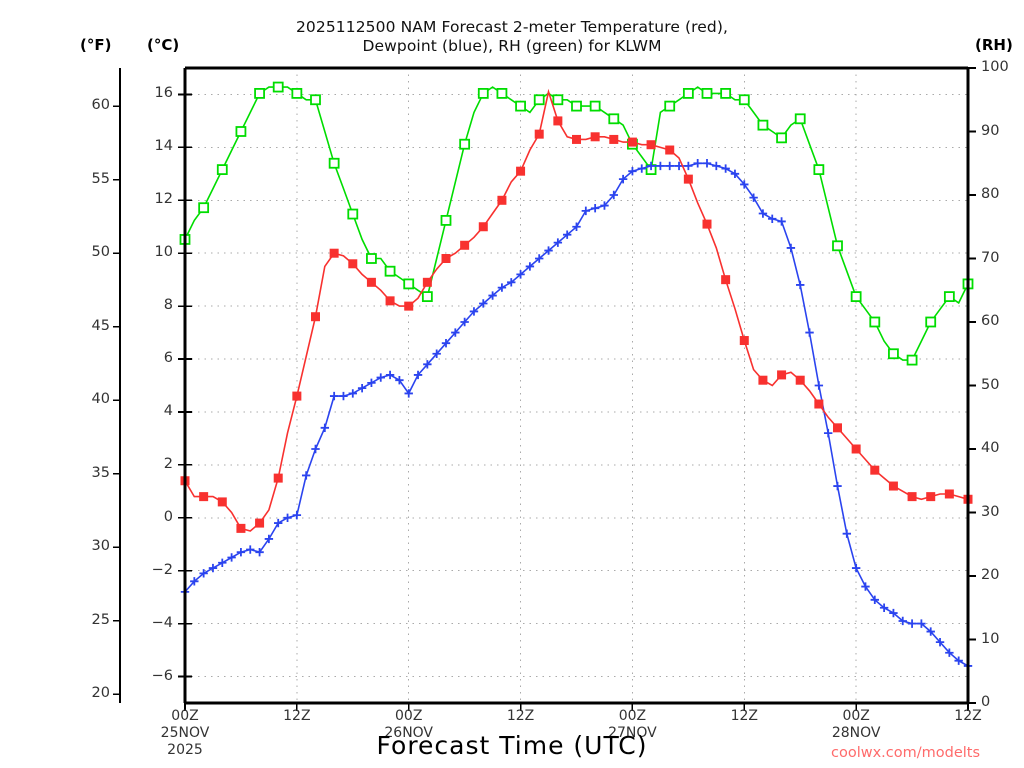 The image size is (1024, 768). What do you see at coordinates (100, 546) in the screenshot?
I see `ytick-label-fahrenheit: 30` at bounding box center [100, 546].